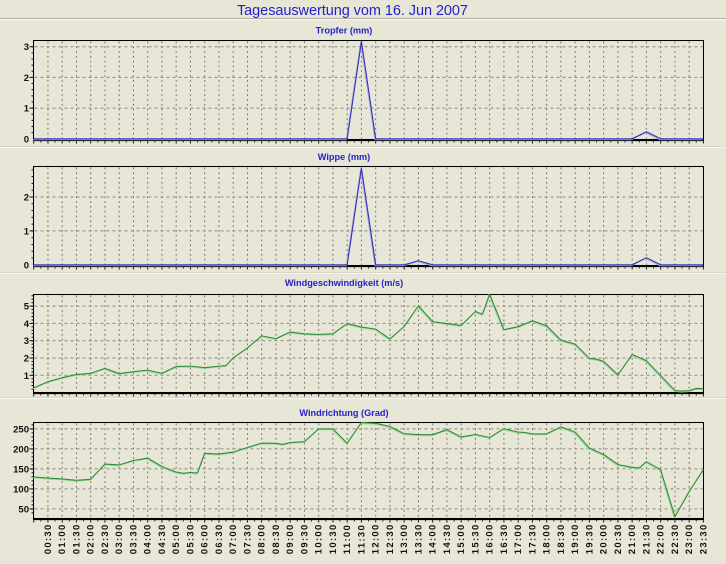 The image size is (726, 564). I want to click on svg-text: 5, so click(27, 307).